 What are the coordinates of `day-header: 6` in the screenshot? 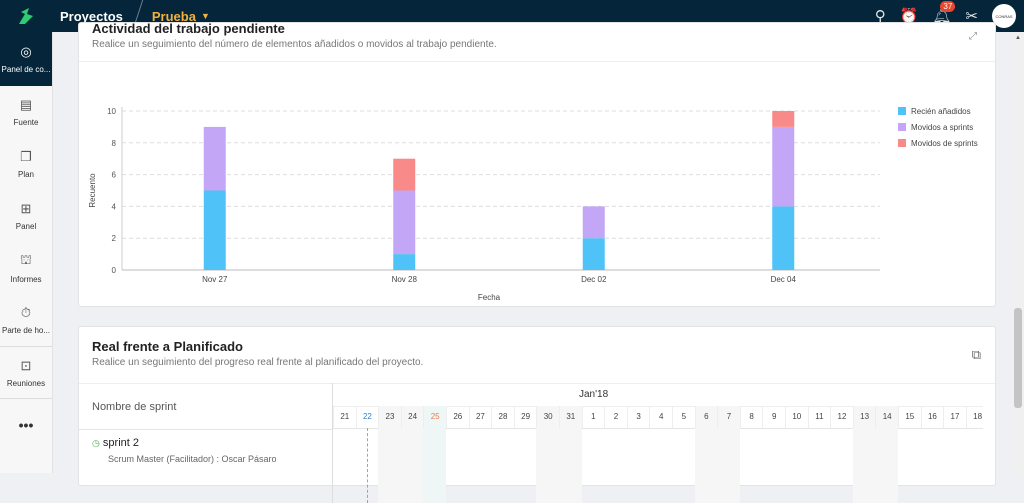 It's located at (706, 417).